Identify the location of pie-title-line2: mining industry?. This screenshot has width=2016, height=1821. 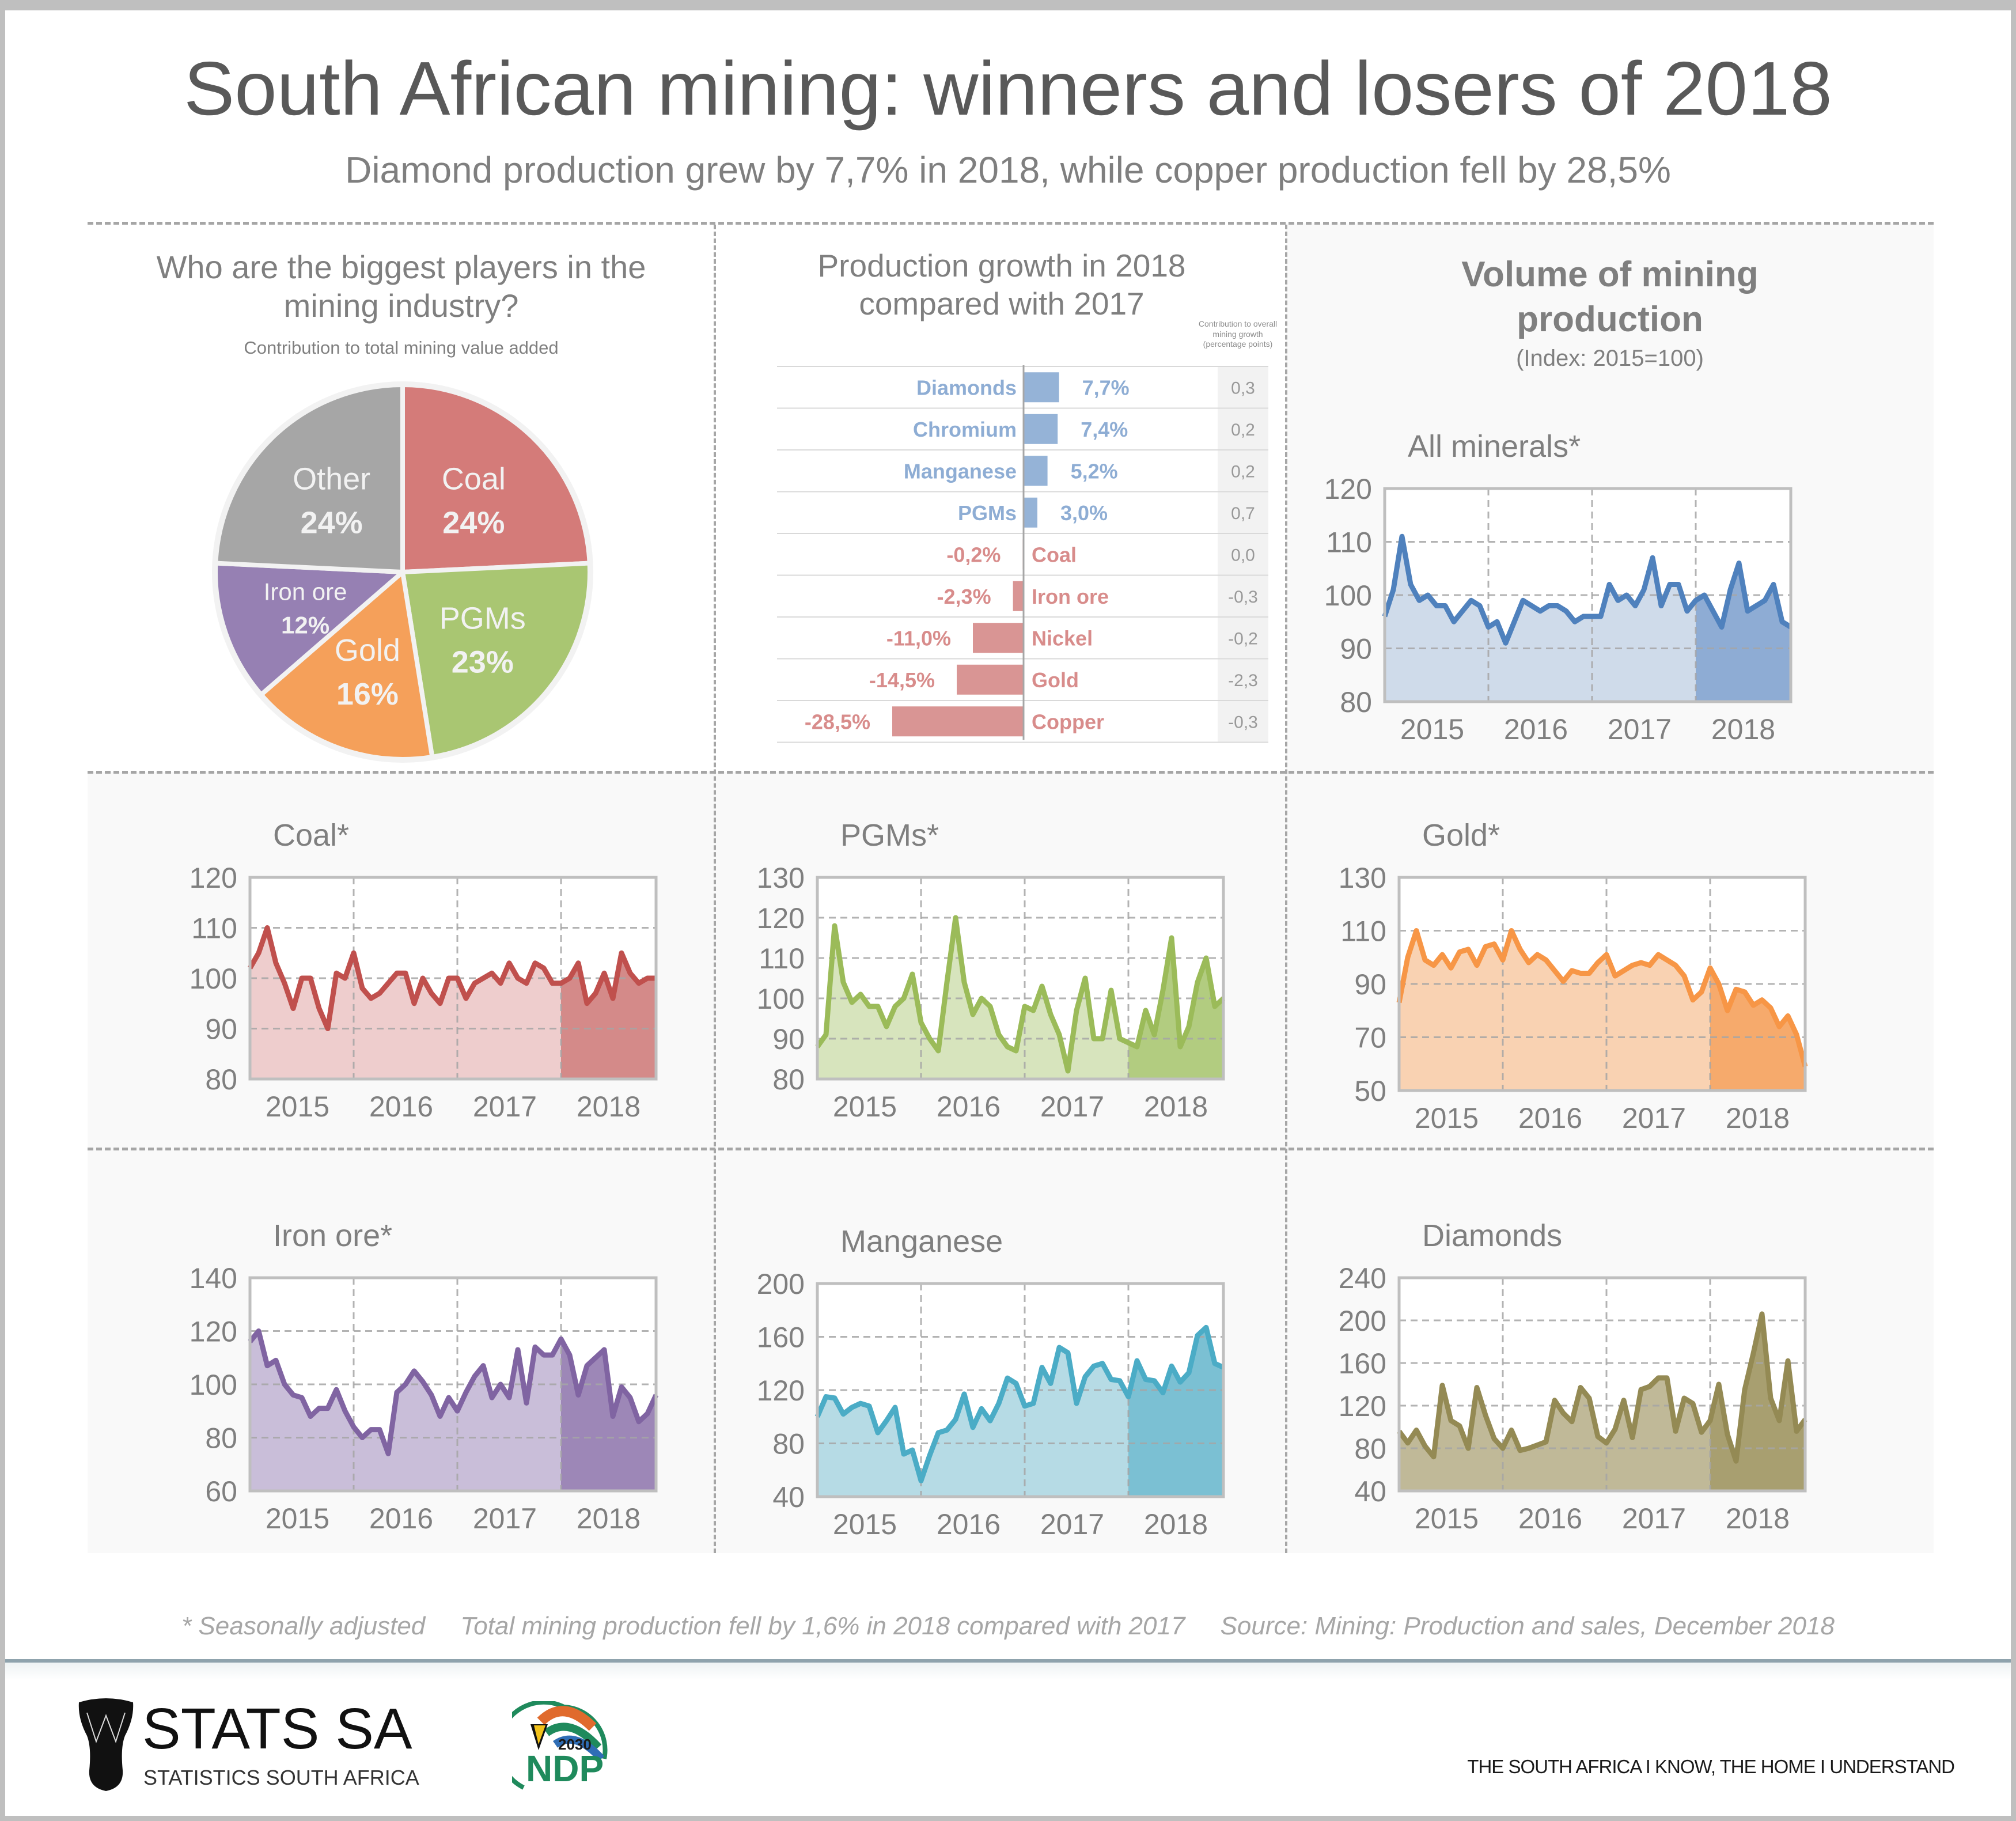
(401, 306).